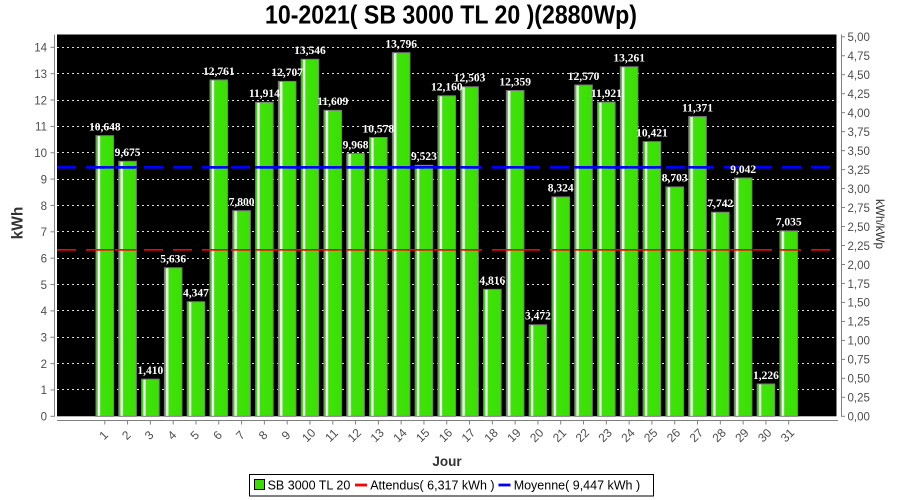 The width and height of the screenshot is (900, 500). Describe the element at coordinates (859, 38) in the screenshot. I see `svg-text: 5,00` at that location.